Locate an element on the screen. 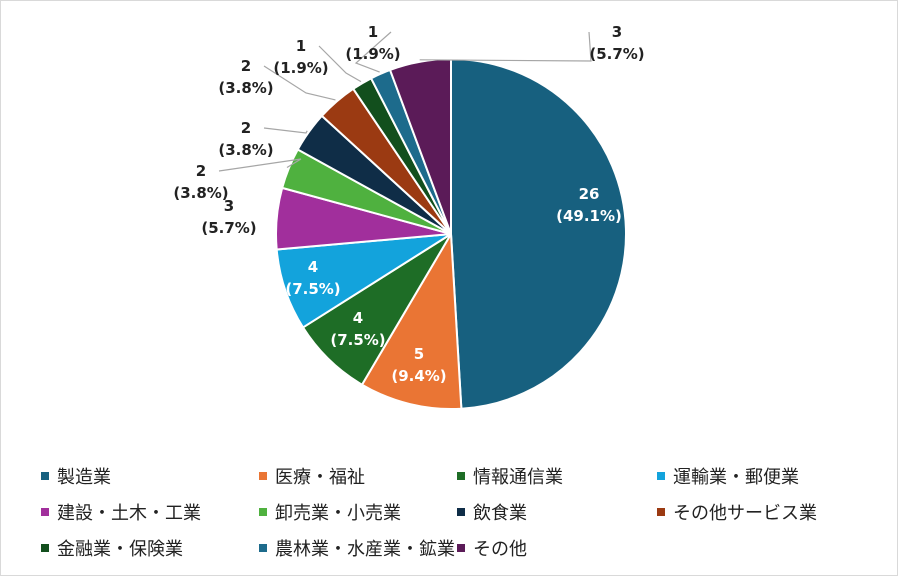 The image size is (900, 580). legend-item-4: 運輸業・郵便業 is located at coordinates (757, 476).